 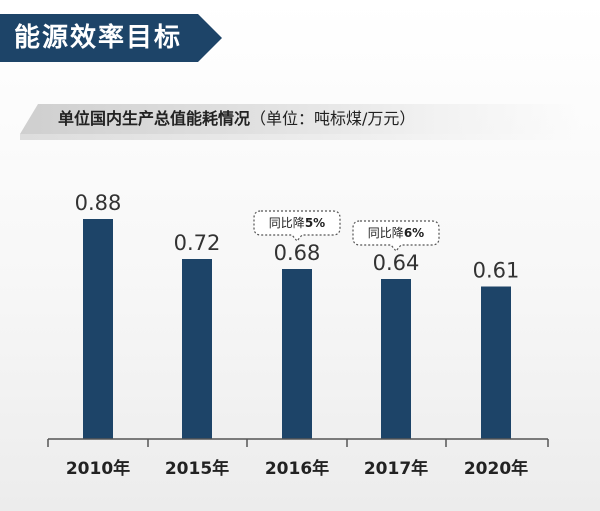 I want to click on callout-text-1: 同比降6%, so click(x=396, y=233).